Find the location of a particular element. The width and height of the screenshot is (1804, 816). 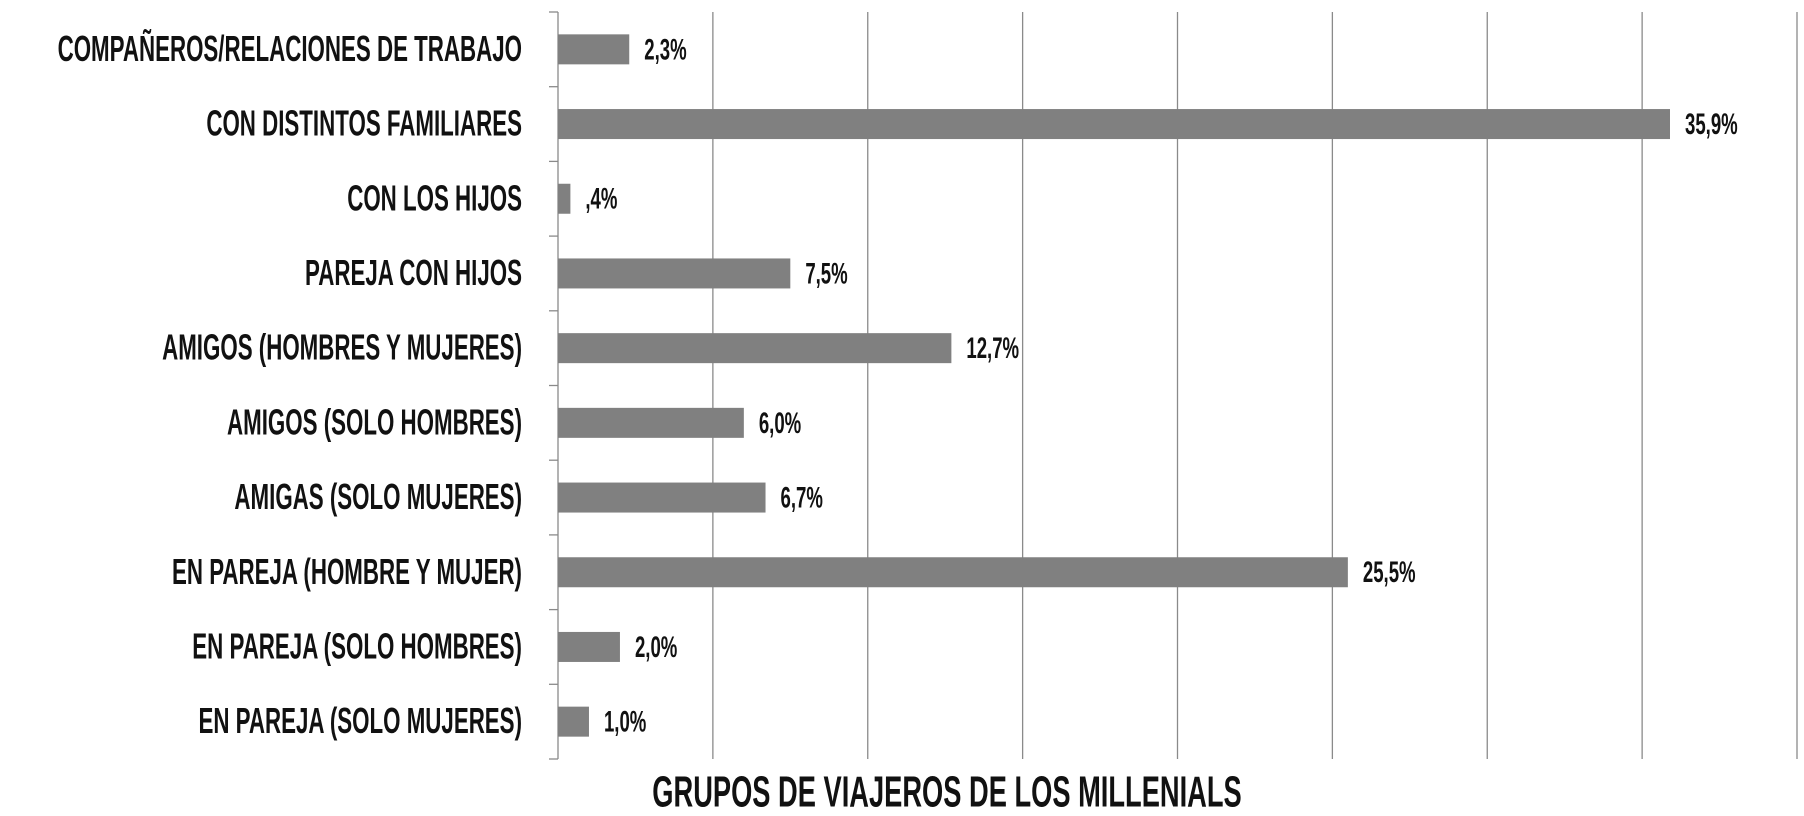

y-tick-label: COMPAÑEROS/RELACIONES DE TRABAJO is located at coordinates (290, 48).